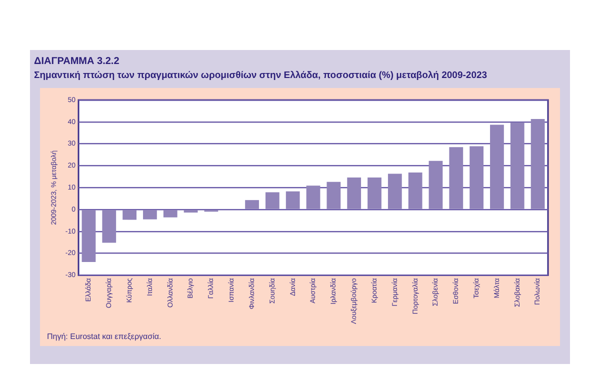  What do you see at coordinates (104, 336) in the screenshot?
I see `text: Πηγή: Eurostat και επεξεργασία.` at bounding box center [104, 336].